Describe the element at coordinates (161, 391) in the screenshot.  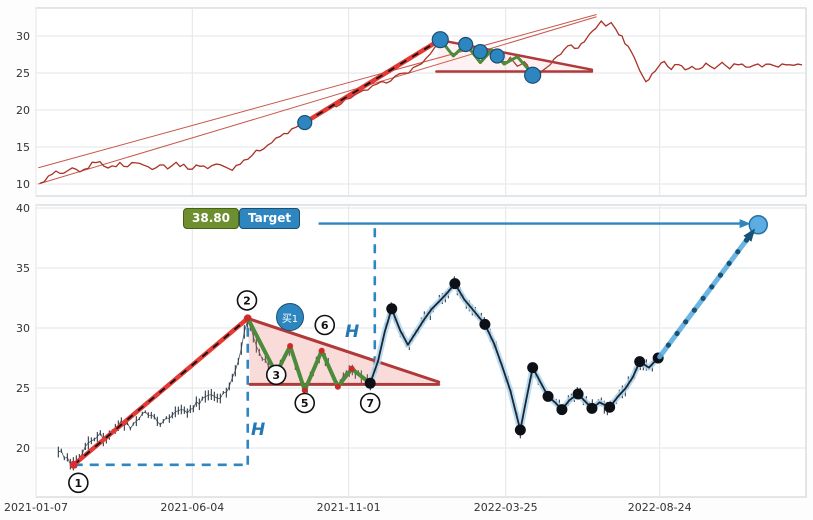
I see `uptrend-dash` at that location.